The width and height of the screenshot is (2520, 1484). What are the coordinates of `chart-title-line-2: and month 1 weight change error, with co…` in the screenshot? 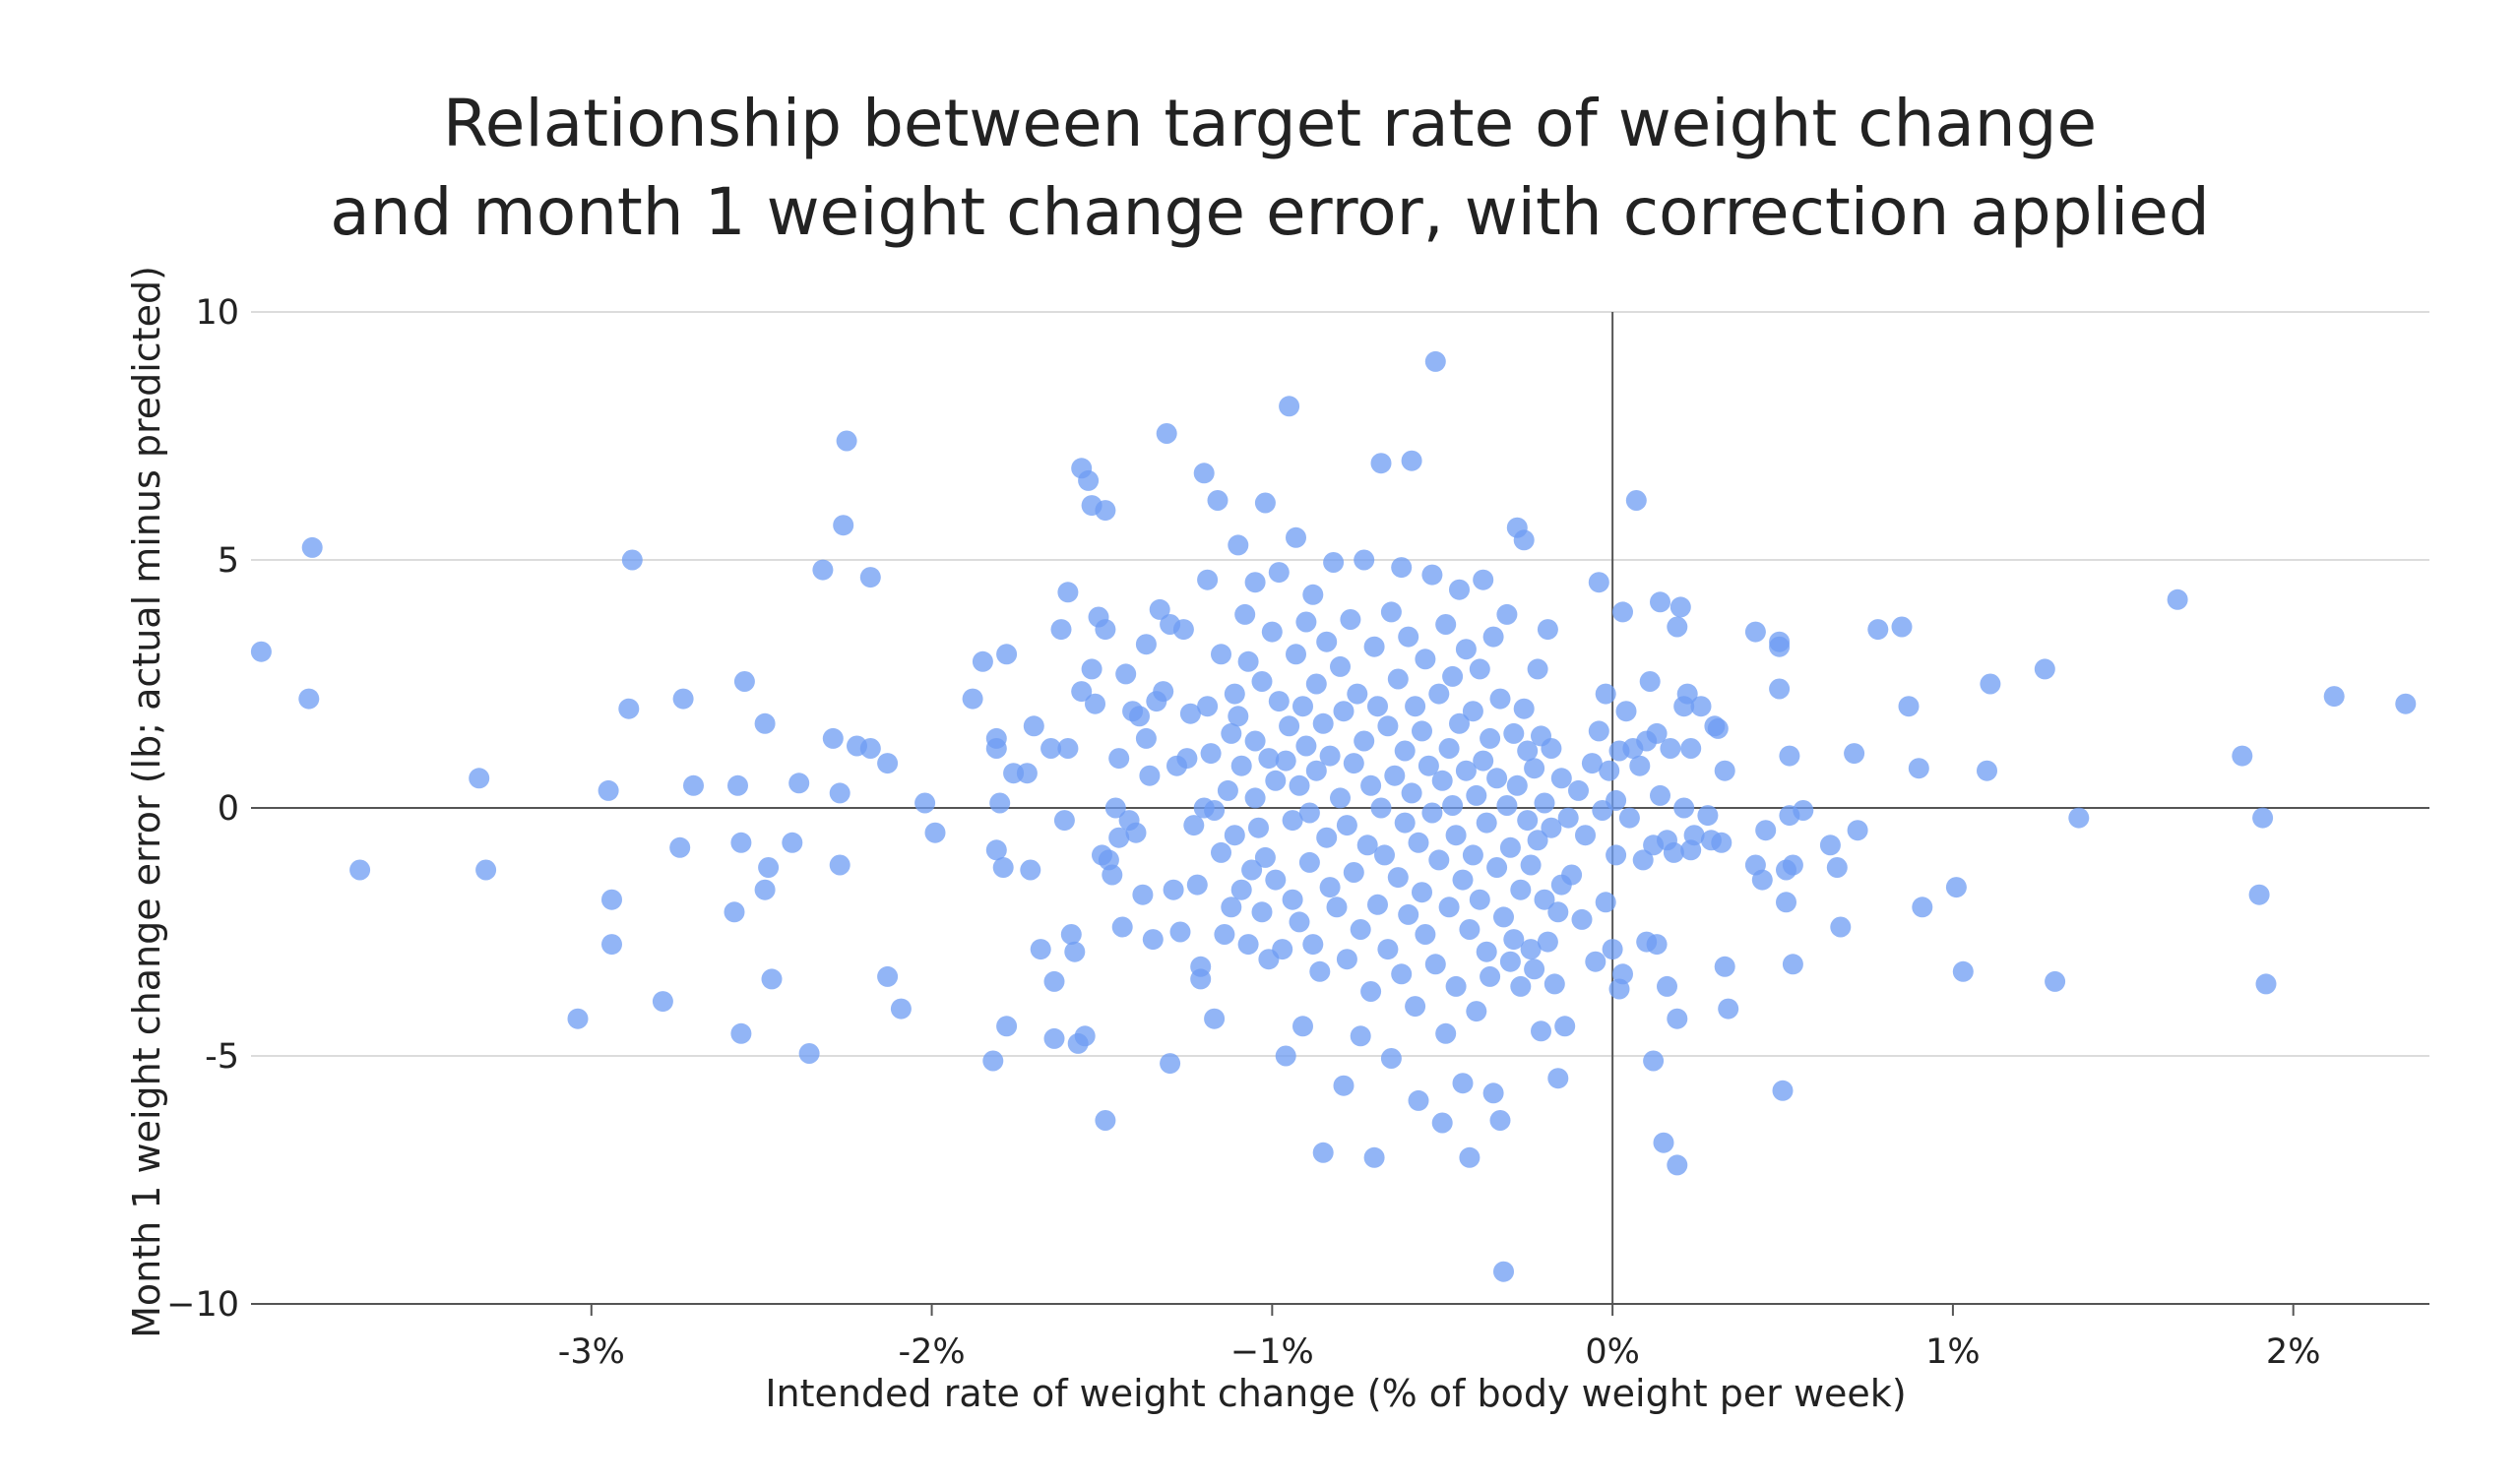 It's located at (1269, 212).